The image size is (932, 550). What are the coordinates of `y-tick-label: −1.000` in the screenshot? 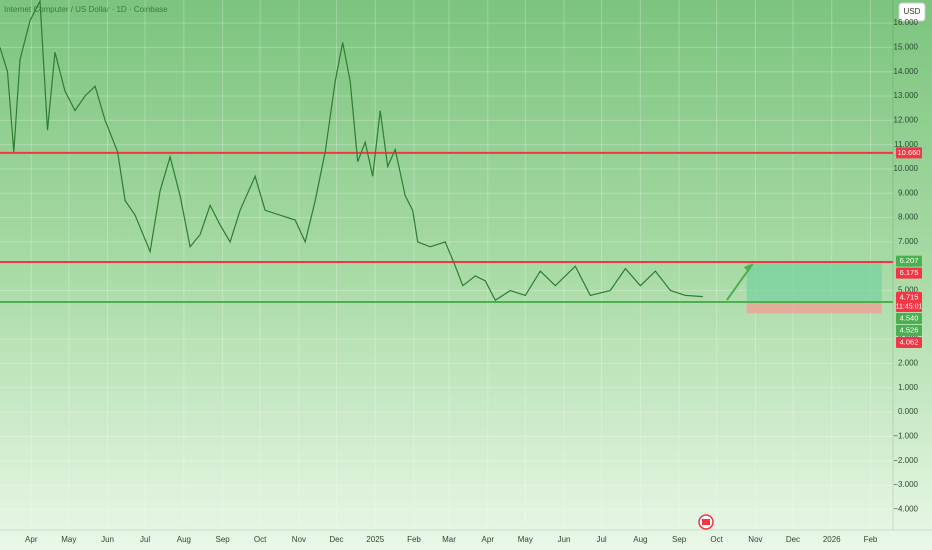 It's located at (905, 436).